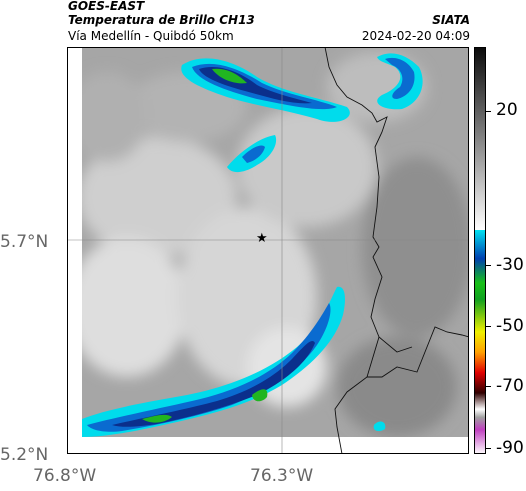 This screenshot has height=491, width=526. What do you see at coordinates (24, 242) in the screenshot?
I see `lat-label-5-7: 5.7°N` at bounding box center [24, 242].